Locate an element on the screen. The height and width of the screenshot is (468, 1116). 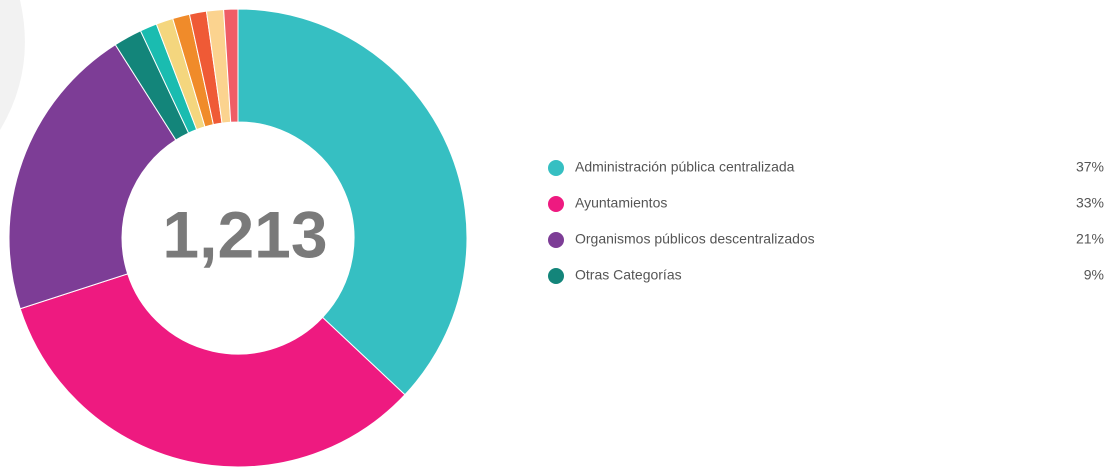
legend-label: Administración pública centralizada is located at coordinates (685, 167).